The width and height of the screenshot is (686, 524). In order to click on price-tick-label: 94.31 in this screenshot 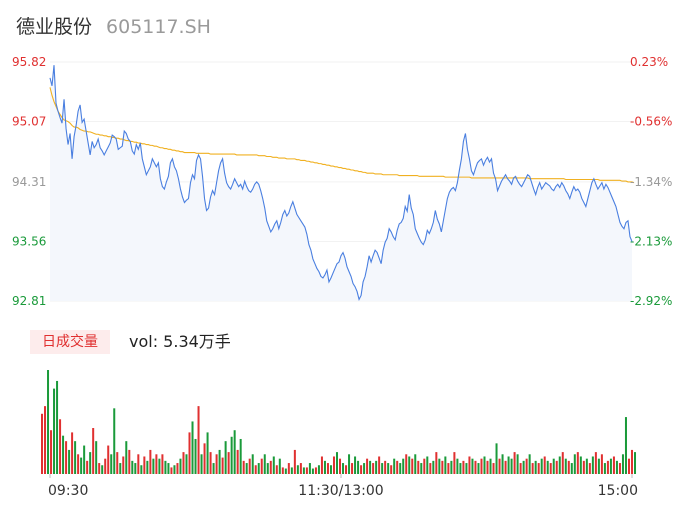, I will do `click(29, 182)`.